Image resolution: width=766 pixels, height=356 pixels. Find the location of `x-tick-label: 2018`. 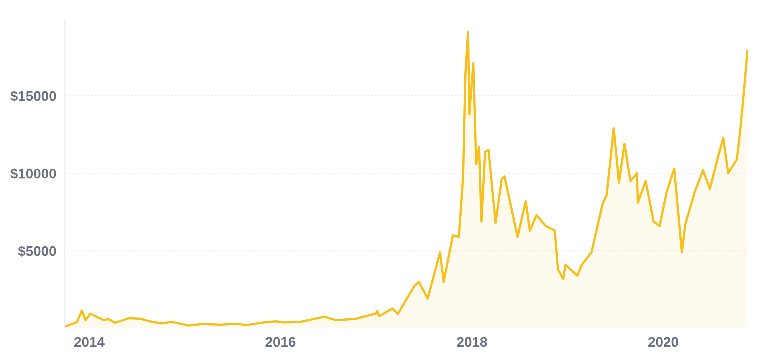

x-tick-label: 2018 is located at coordinates (472, 342).